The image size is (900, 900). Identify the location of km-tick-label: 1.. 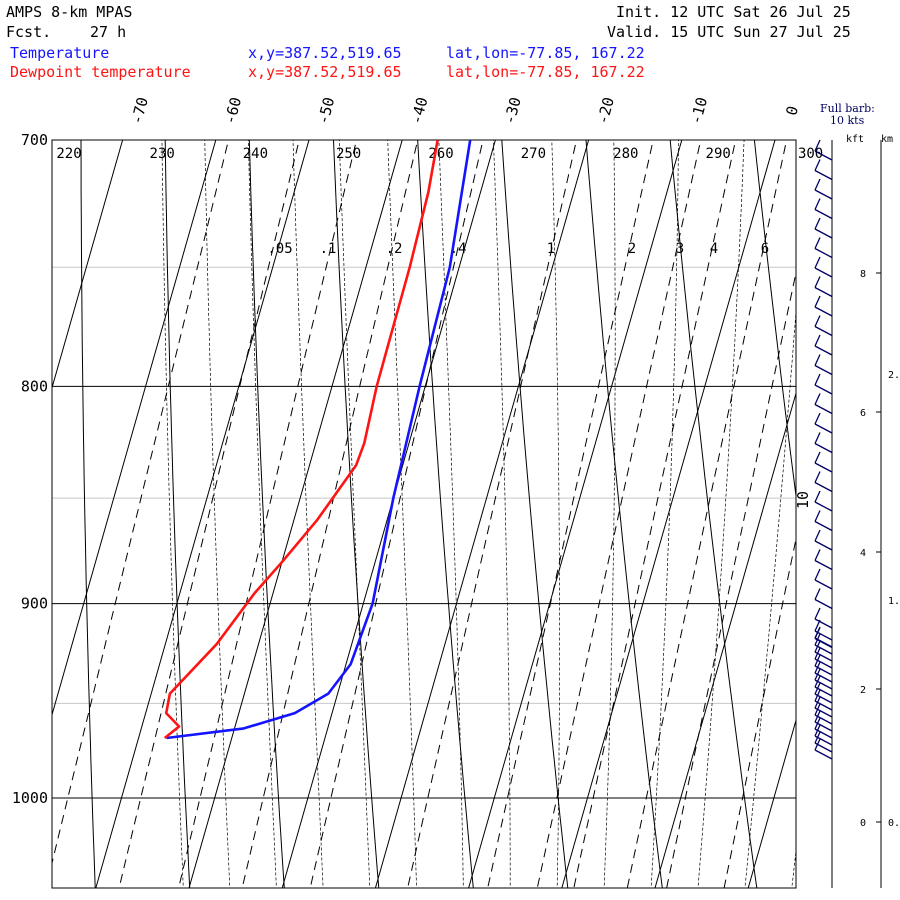
(894, 601).